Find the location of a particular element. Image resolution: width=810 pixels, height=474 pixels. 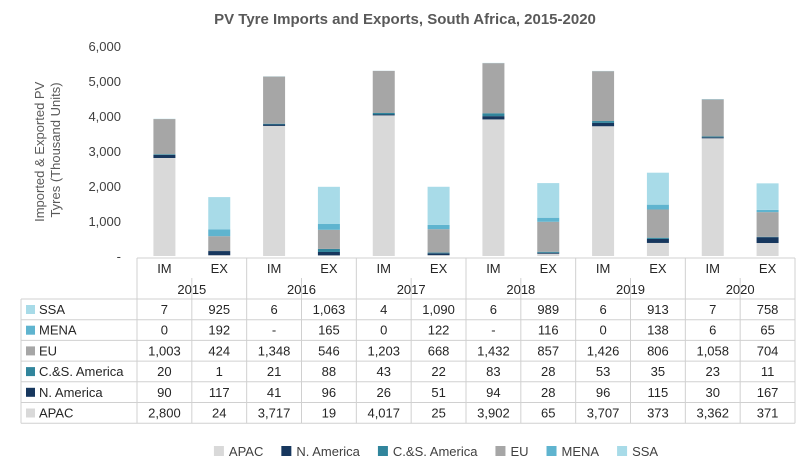

table-cell: 1,090 is located at coordinates (438, 309).